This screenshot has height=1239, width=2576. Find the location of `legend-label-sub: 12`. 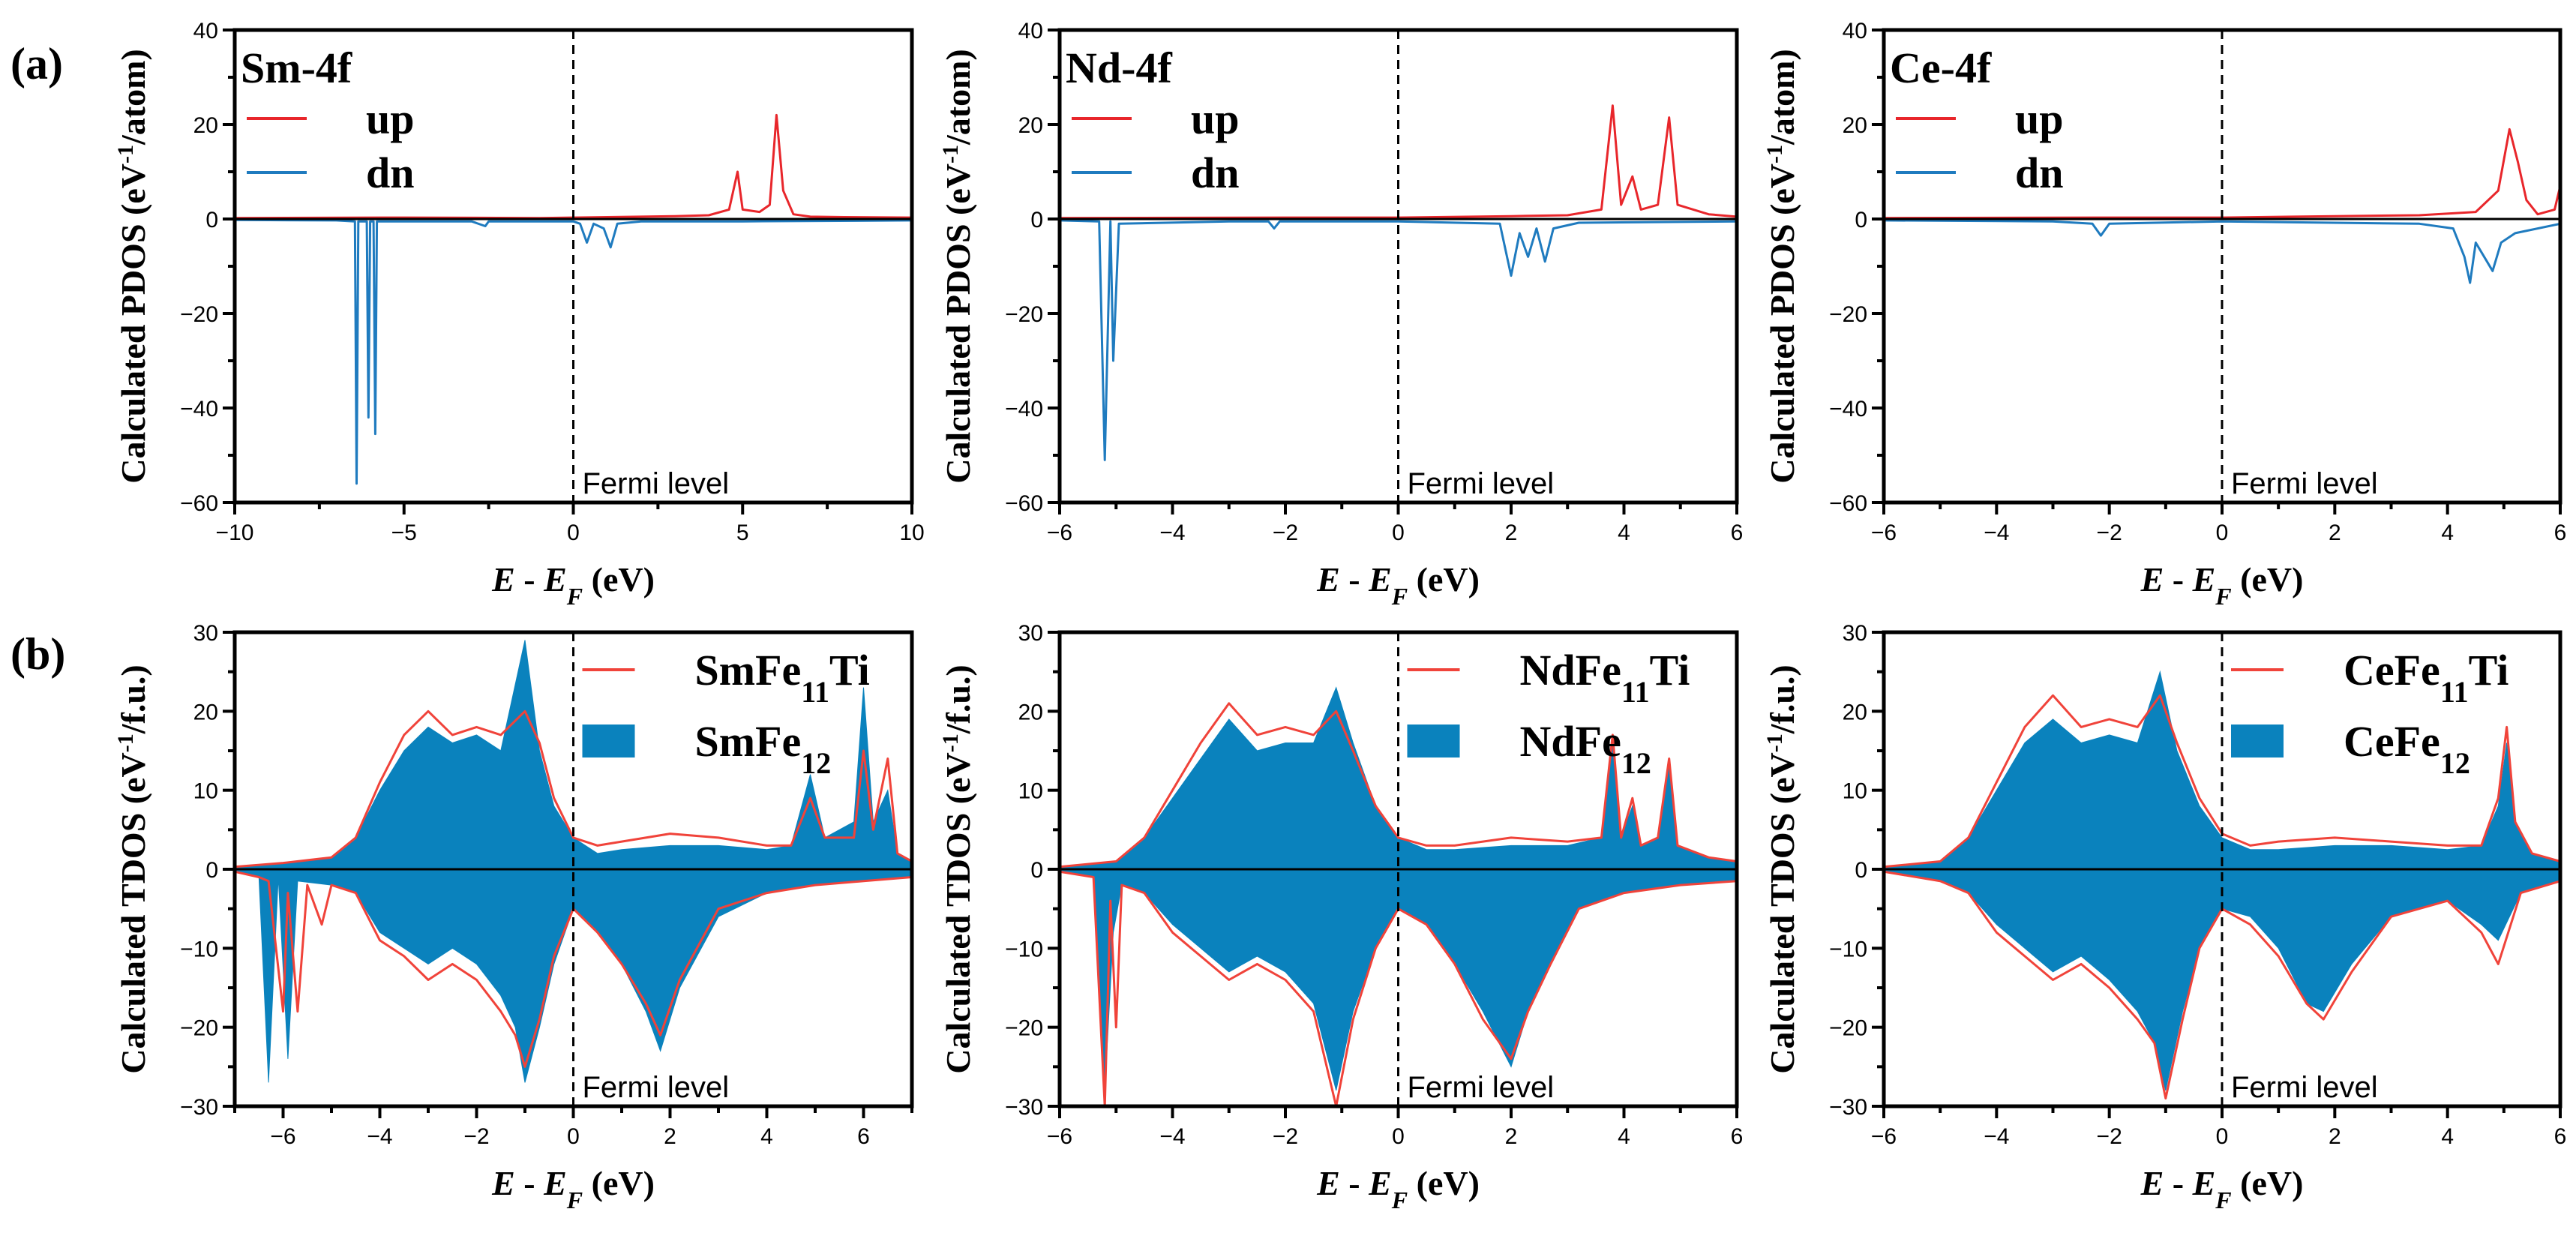

legend-label-sub: 12 is located at coordinates (816, 763).